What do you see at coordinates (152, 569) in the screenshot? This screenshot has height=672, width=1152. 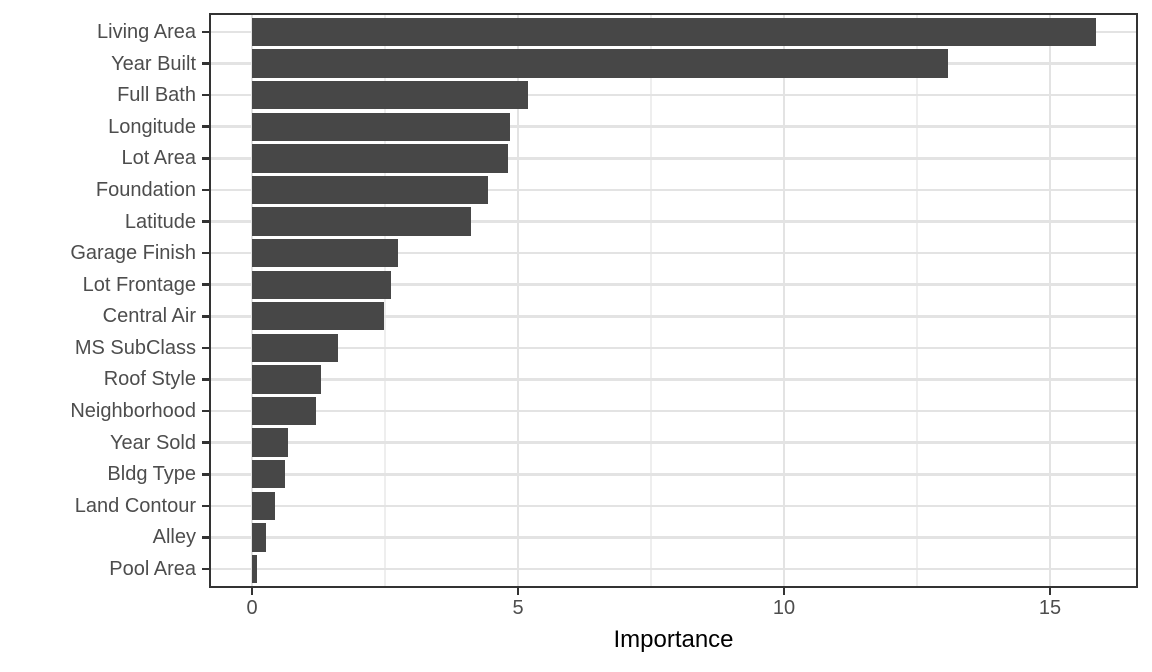 I see `y-label-pool-area: Pool Area` at bounding box center [152, 569].